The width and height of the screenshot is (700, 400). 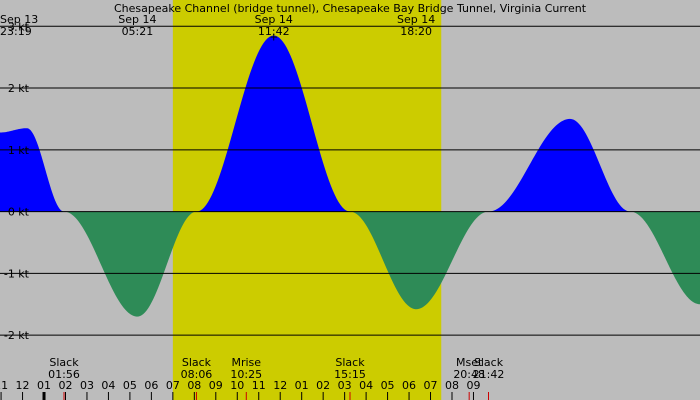 What do you see at coordinates (469, 374) in the screenshot?
I see `event-time-label: 20:48` at bounding box center [469, 374].